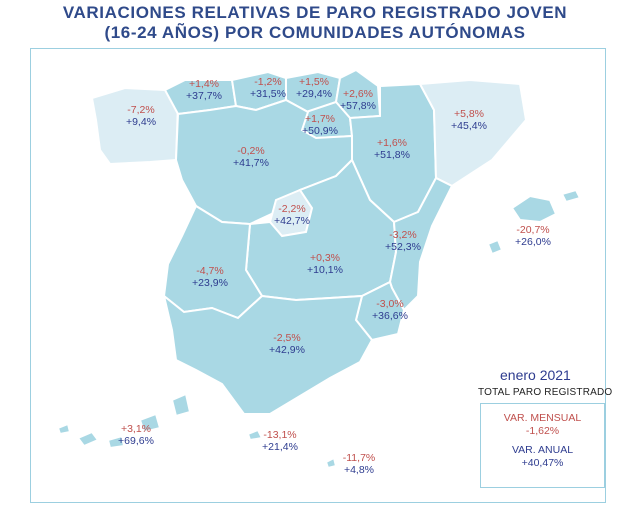 Image resolution: width=630 pixels, height=509 pixels. What do you see at coordinates (534, 209) in the screenshot?
I see `region-baleares-mallorca` at bounding box center [534, 209].